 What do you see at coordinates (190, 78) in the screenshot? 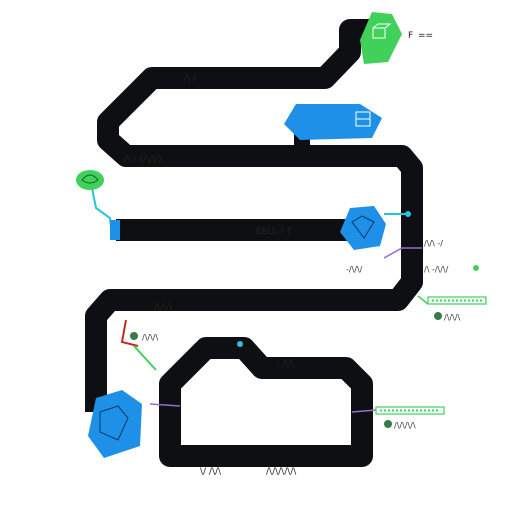
I see `label-upper-track: /\ /` at bounding box center [190, 78].